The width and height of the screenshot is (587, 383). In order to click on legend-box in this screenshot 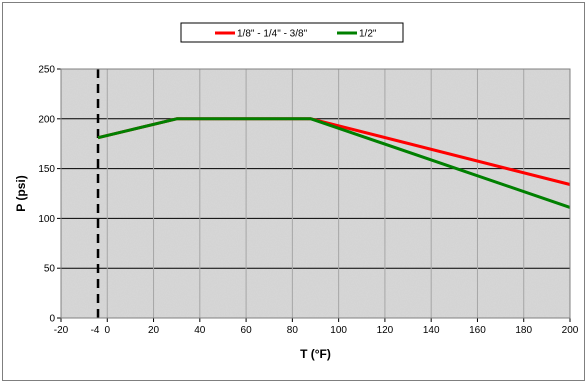, I will do `click(292, 32)`.